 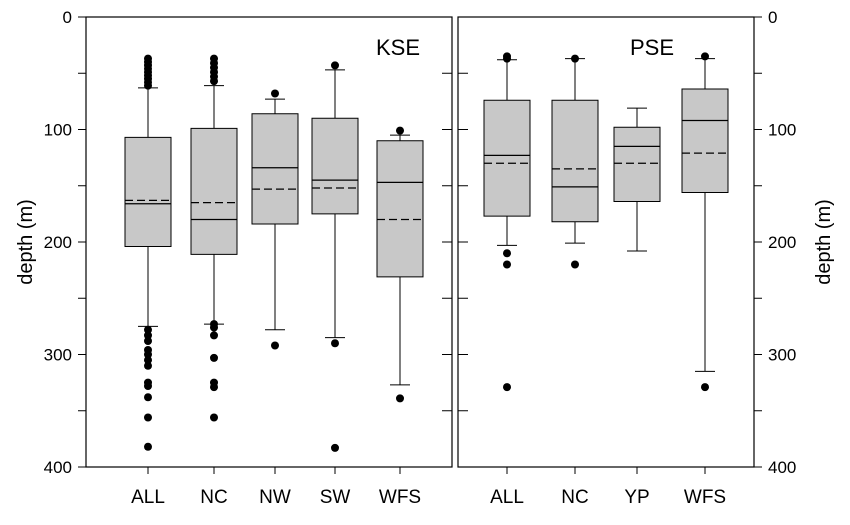 I want to click on y-tick-label-right: 100, so click(x=782, y=130).